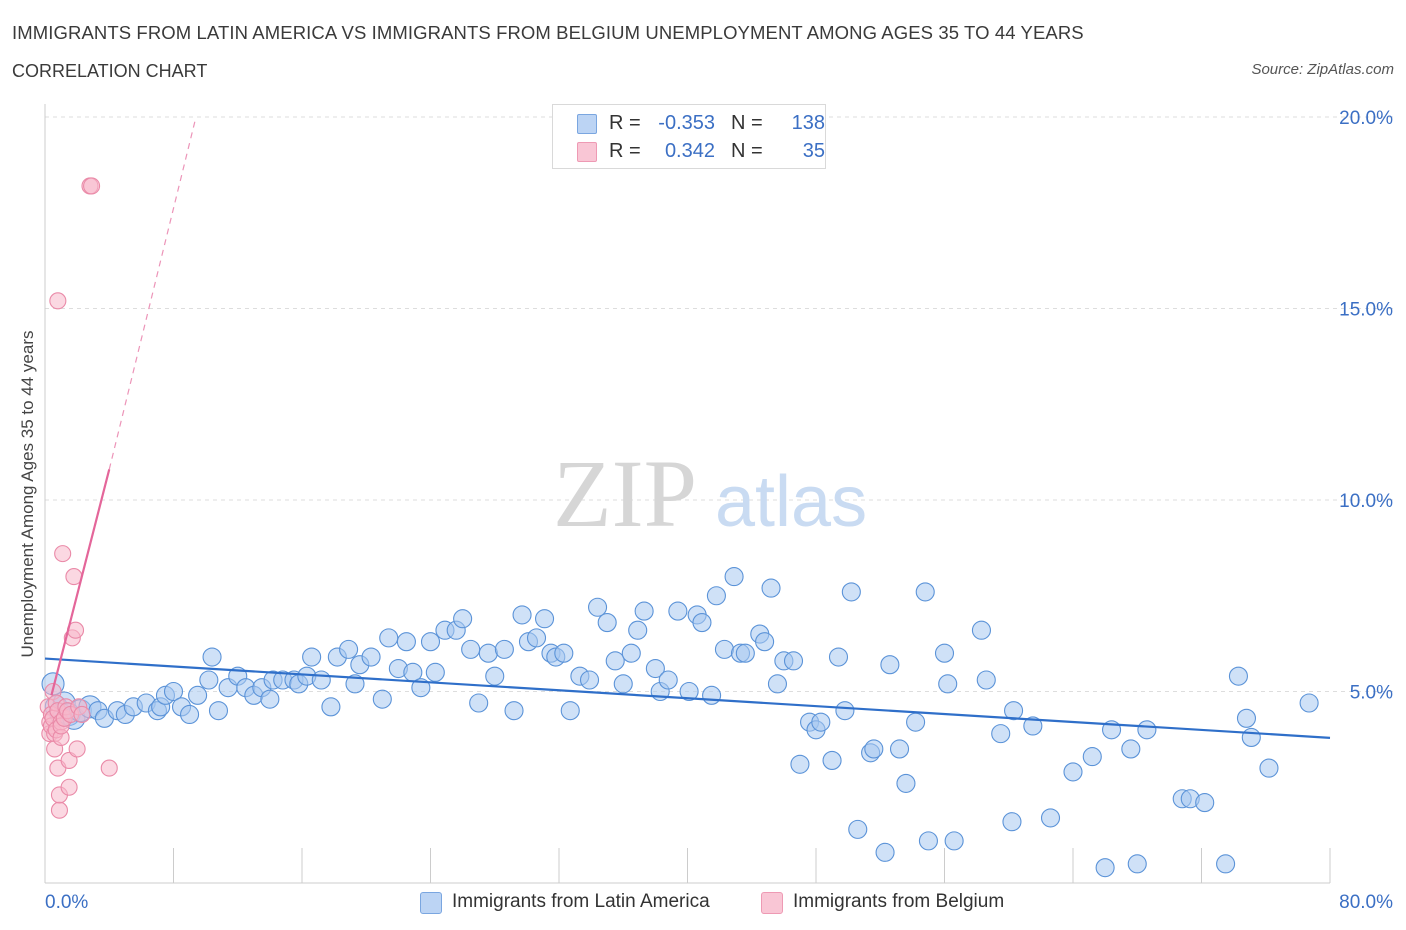  I want to click on legend-r-value: -0.353, so click(686, 123).